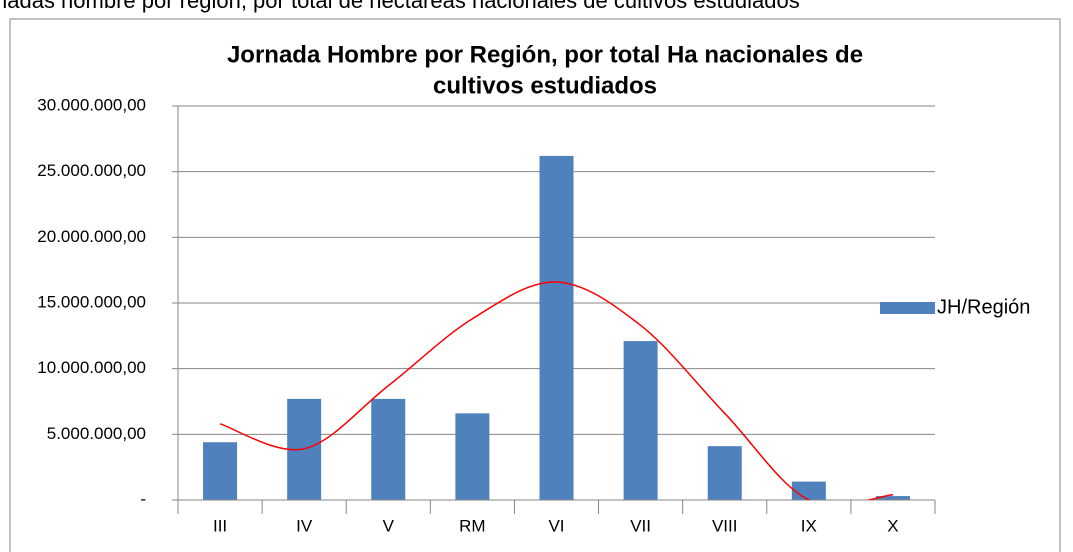 The image size is (1073, 552). I want to click on x-tick-label: V, so click(389, 525).